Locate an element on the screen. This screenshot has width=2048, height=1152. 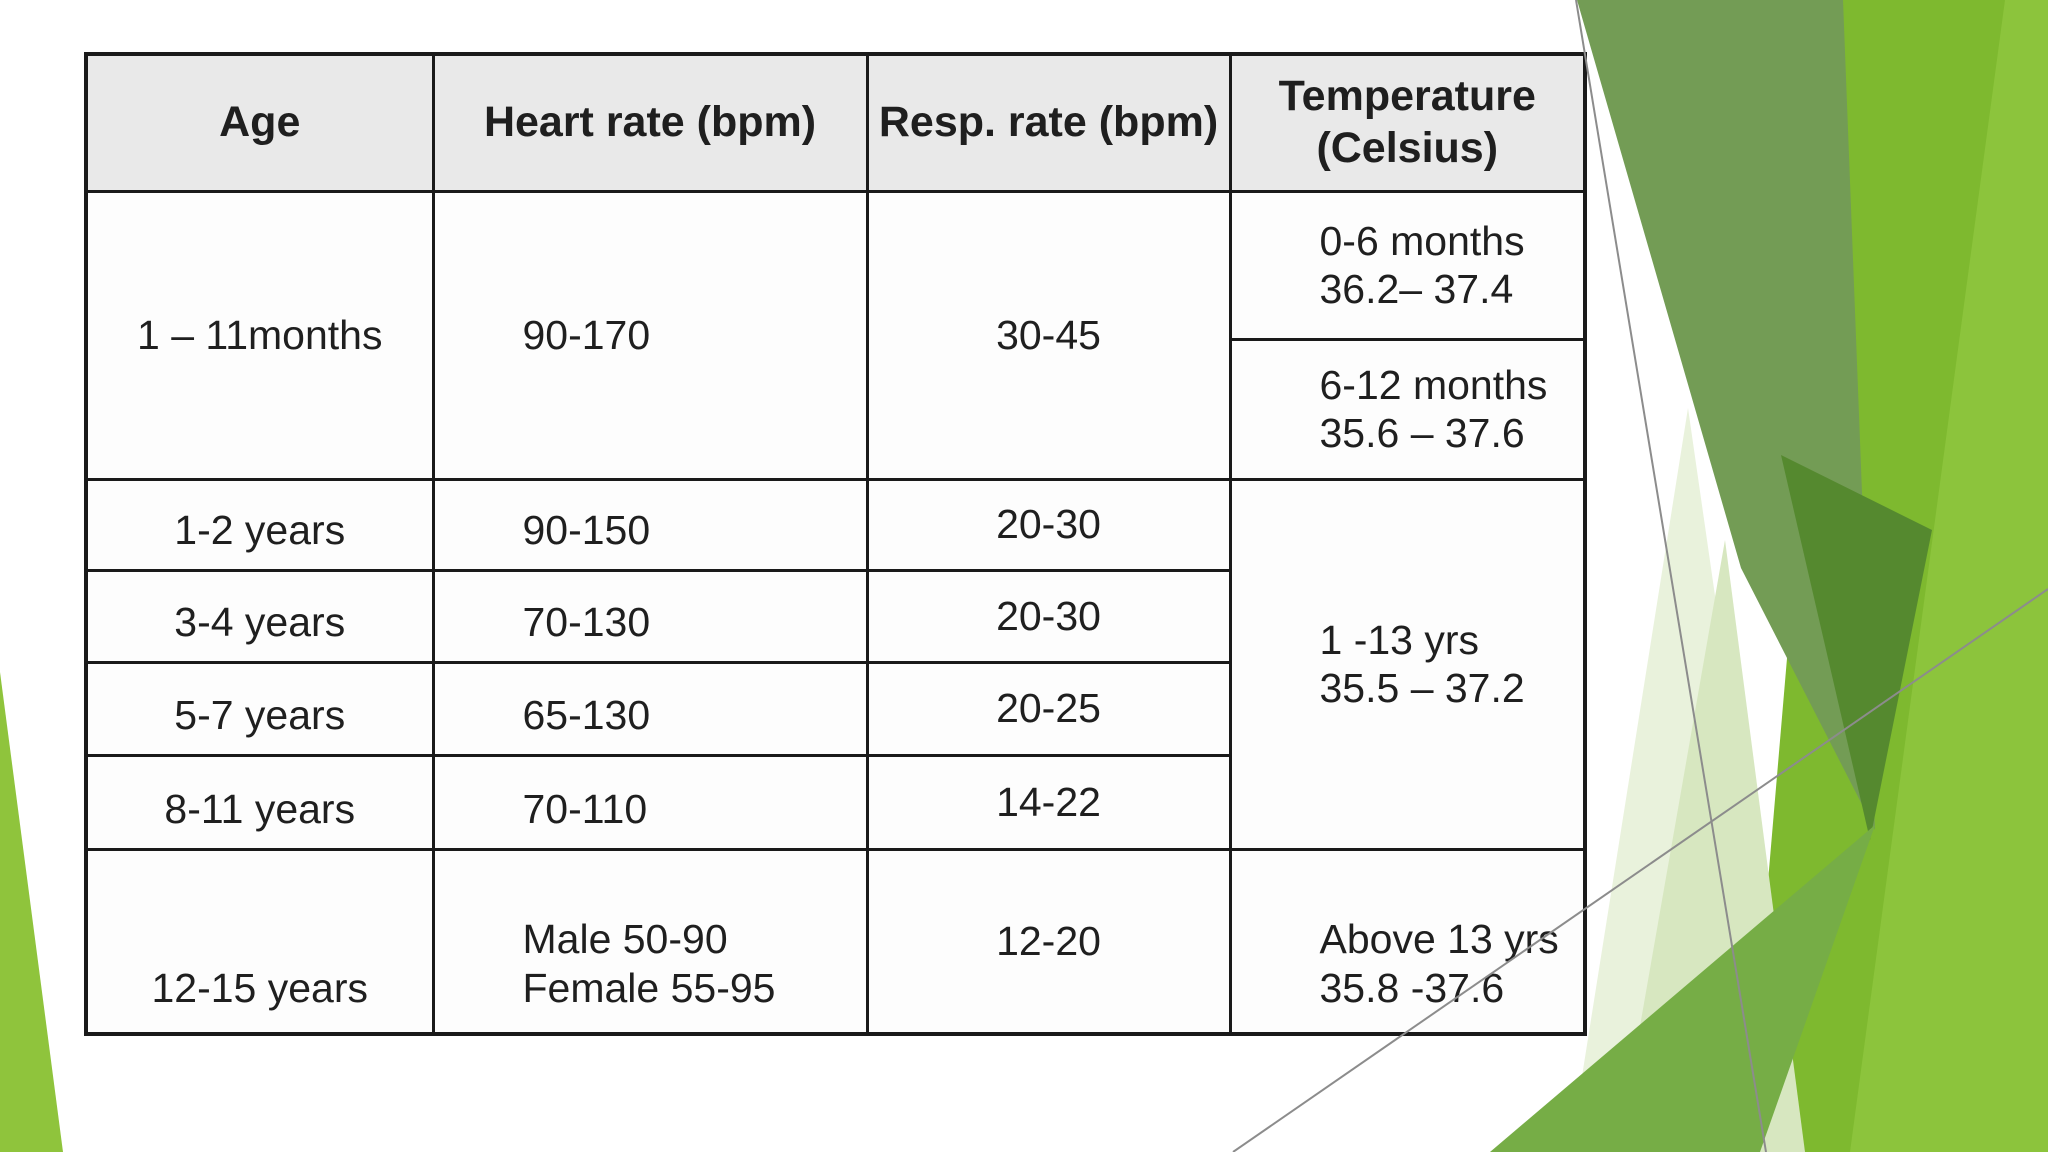
cell-age-1-2: 1-2 years is located at coordinates (259, 524).